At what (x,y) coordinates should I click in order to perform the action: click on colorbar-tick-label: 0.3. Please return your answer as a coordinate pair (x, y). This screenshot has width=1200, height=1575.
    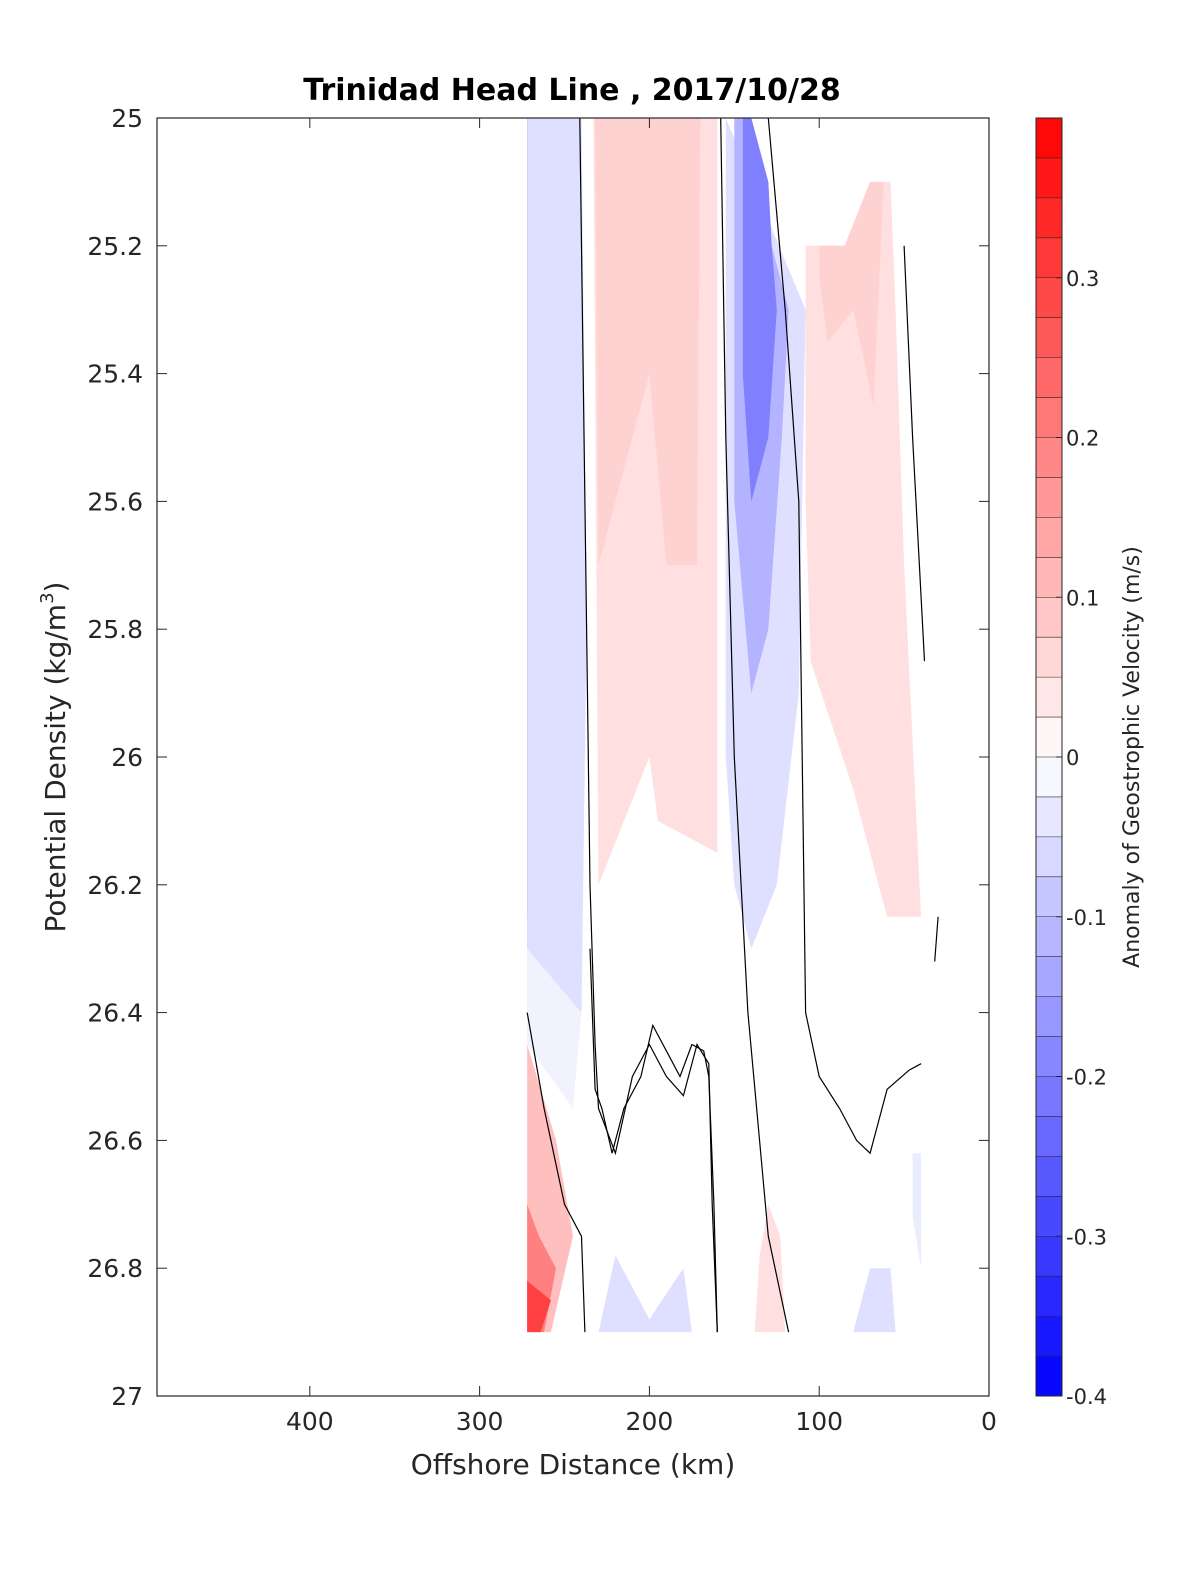
    Looking at the image, I should click on (1082, 279).